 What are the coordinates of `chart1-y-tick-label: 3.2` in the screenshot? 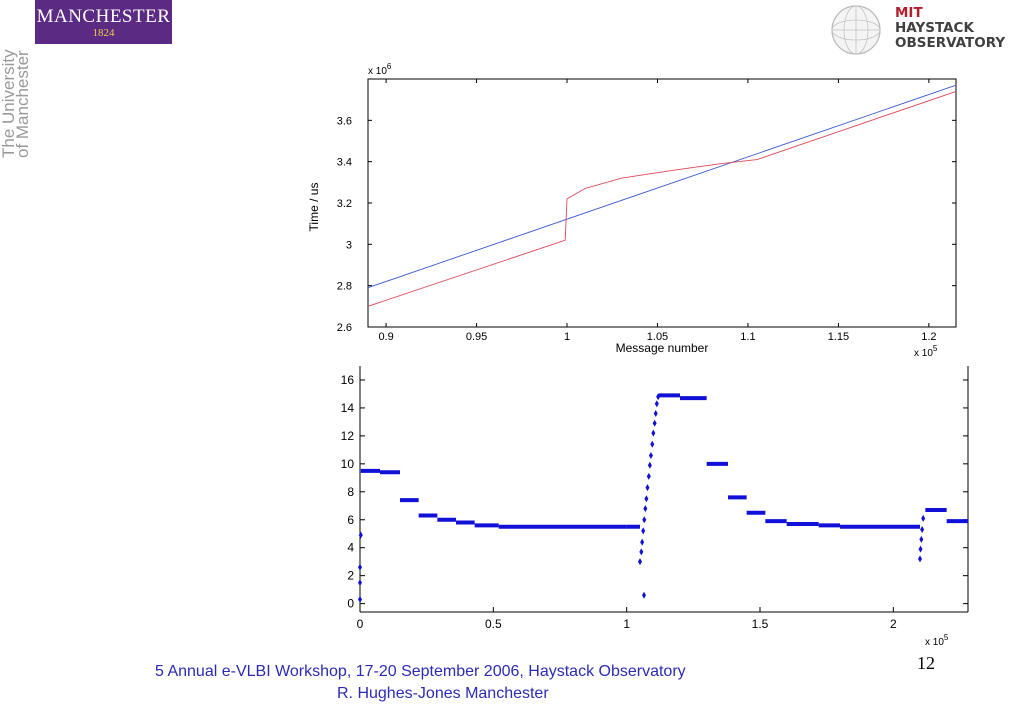 It's located at (344, 204).